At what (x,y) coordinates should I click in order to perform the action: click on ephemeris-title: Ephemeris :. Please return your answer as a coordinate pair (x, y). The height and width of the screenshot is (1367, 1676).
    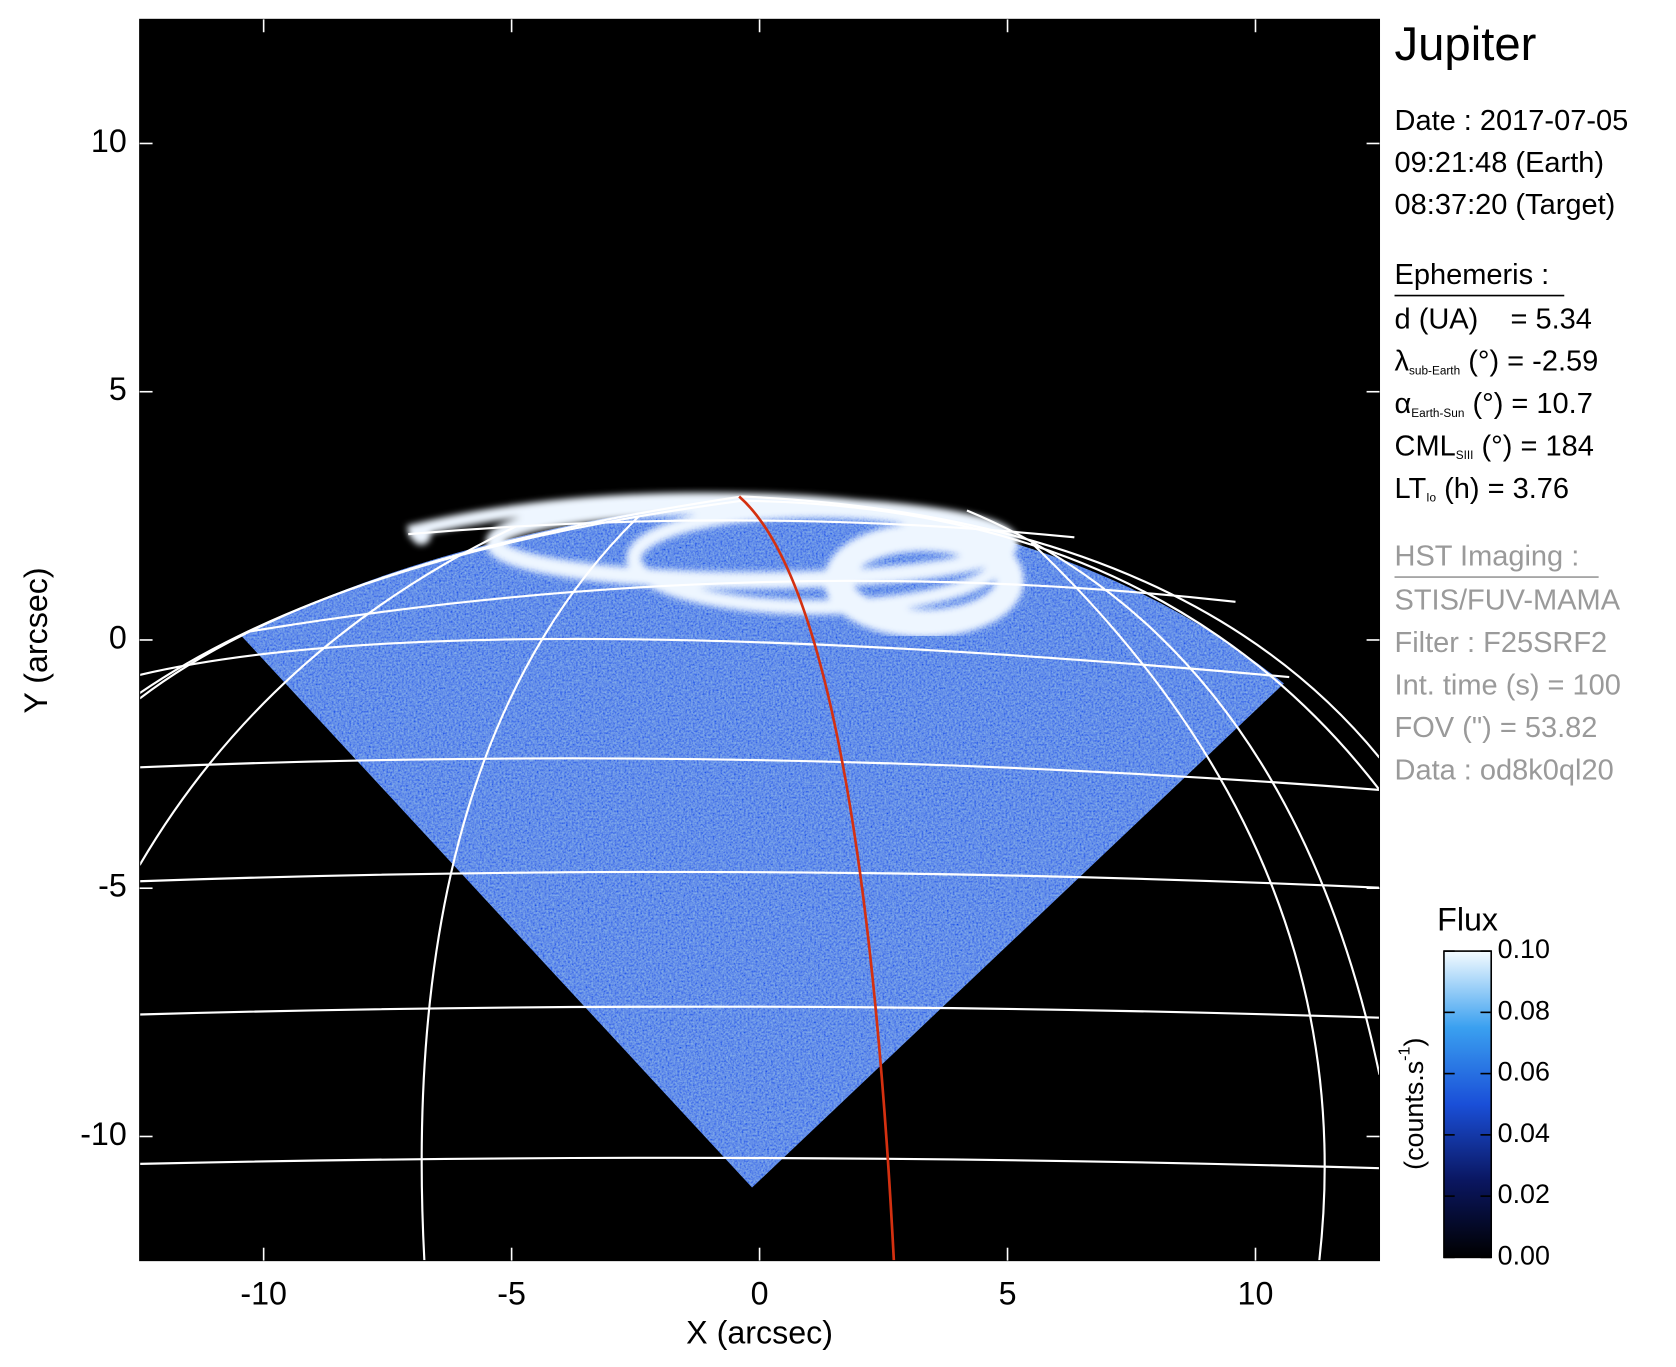
    Looking at the image, I should click on (1472, 275).